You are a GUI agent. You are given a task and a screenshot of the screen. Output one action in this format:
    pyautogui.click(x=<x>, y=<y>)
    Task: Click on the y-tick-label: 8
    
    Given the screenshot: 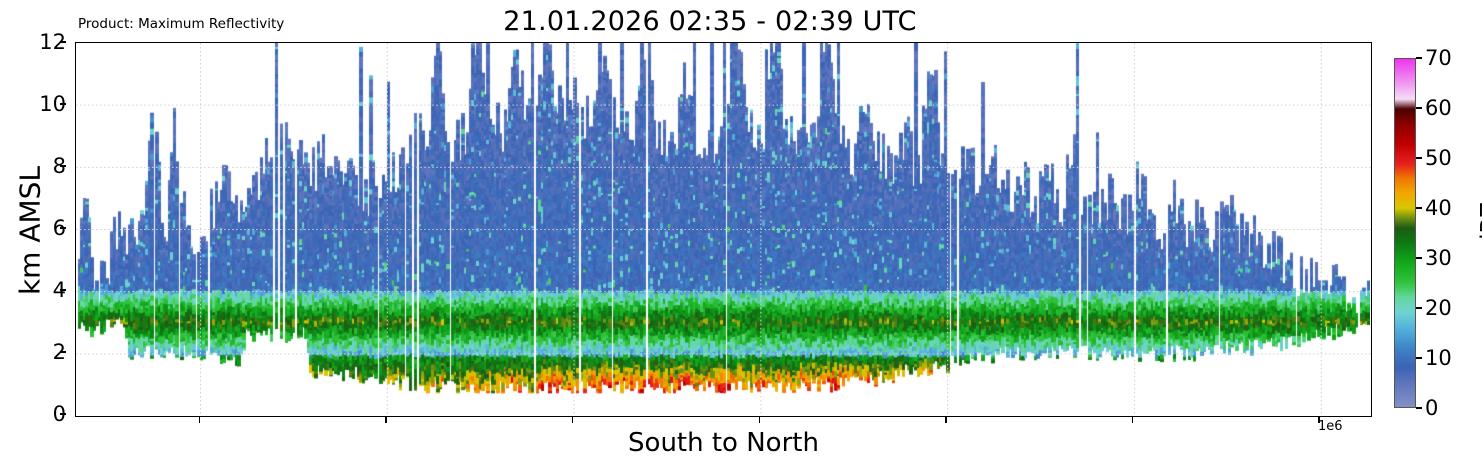 What is the action you would take?
    pyautogui.click(x=59, y=166)
    